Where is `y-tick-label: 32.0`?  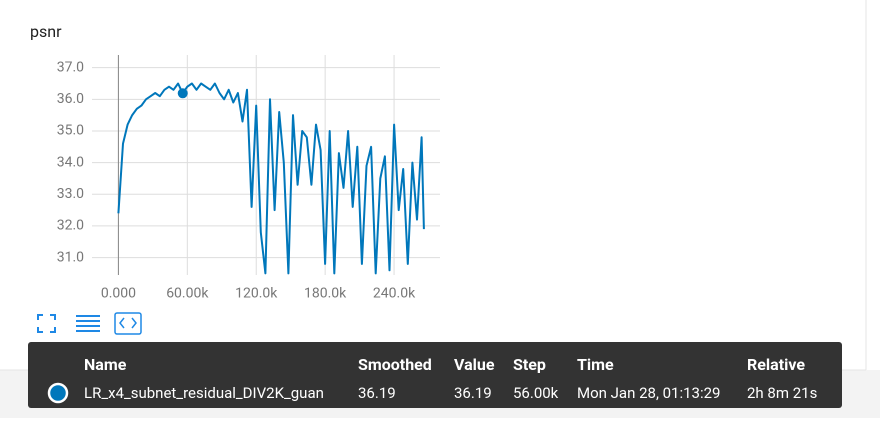 y-tick-label: 32.0 is located at coordinates (70, 226).